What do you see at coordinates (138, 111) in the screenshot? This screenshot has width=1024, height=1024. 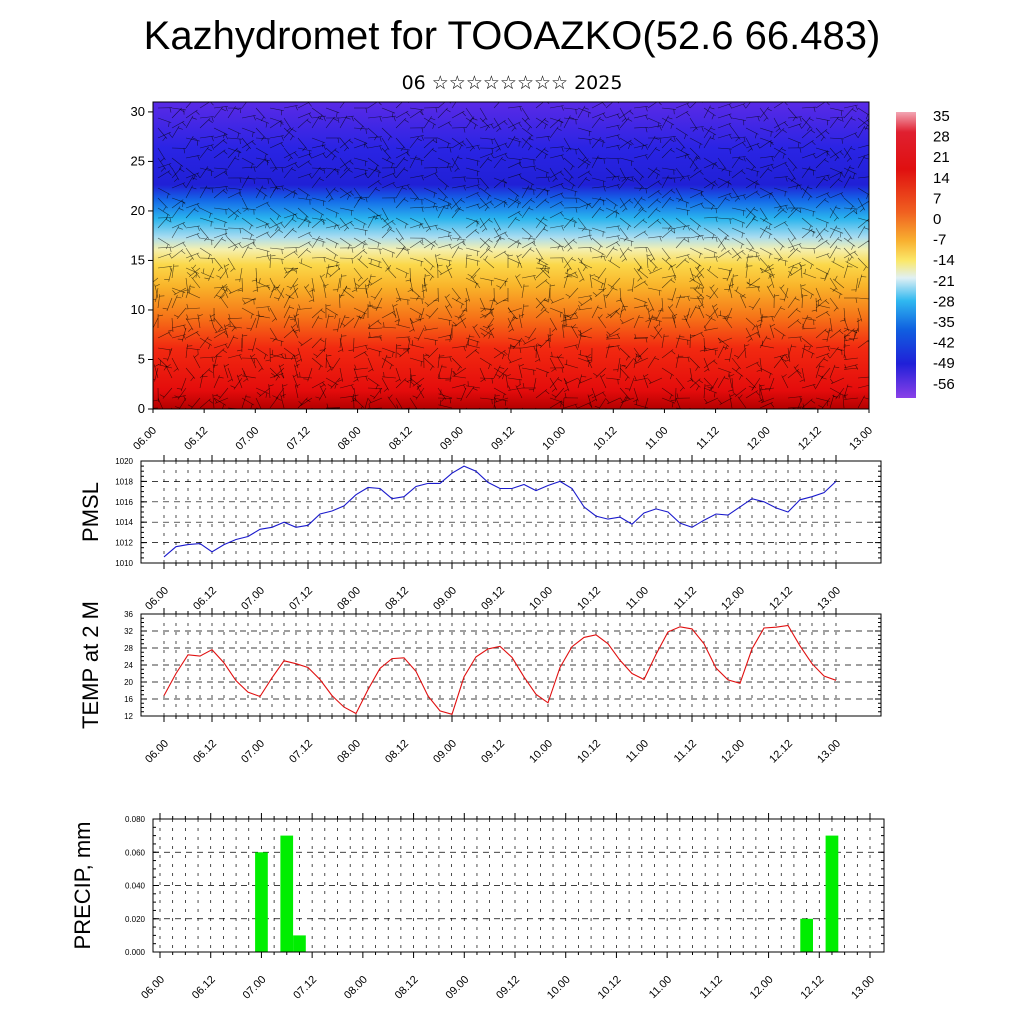 I see `y-tick-label: 30` at bounding box center [138, 111].